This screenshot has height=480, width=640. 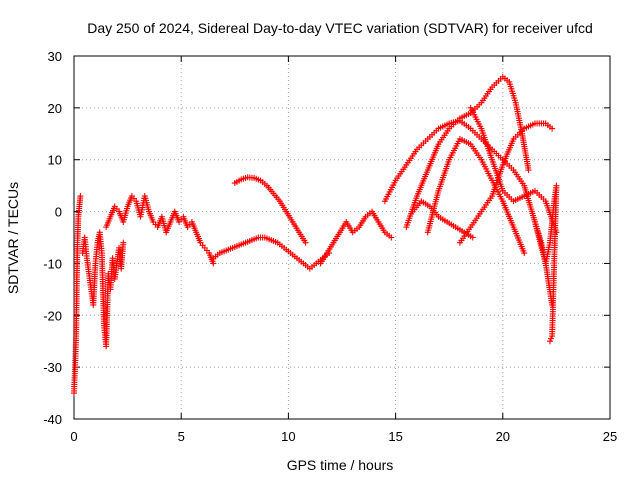 What do you see at coordinates (340, 465) in the screenshot?
I see `x-axis-label: GPS time / hours` at bounding box center [340, 465].